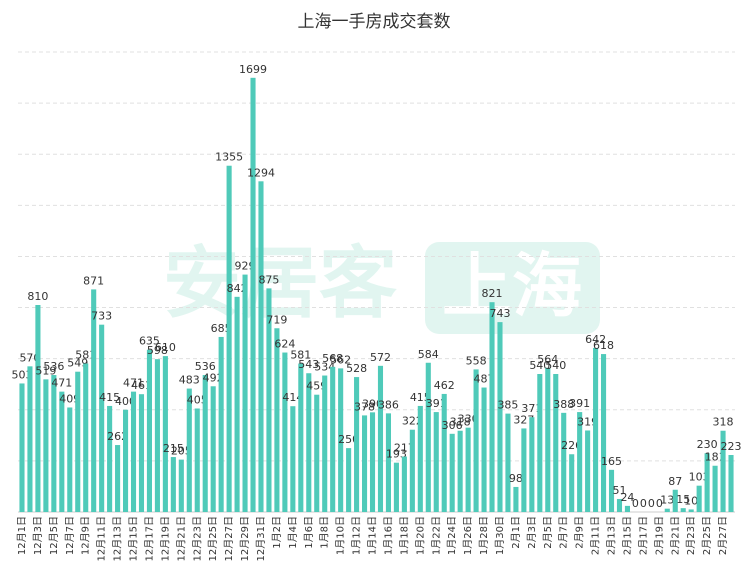 This screenshot has height=582, width=747. What do you see at coordinates (563, 404) in the screenshot?
I see `data-label: 388` at bounding box center [563, 404].